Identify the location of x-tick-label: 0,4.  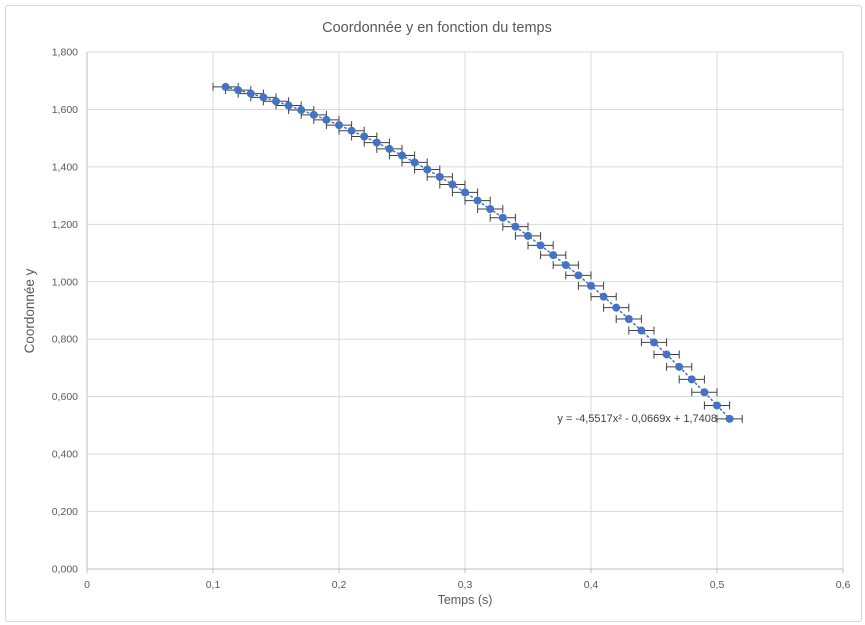
(591, 585).